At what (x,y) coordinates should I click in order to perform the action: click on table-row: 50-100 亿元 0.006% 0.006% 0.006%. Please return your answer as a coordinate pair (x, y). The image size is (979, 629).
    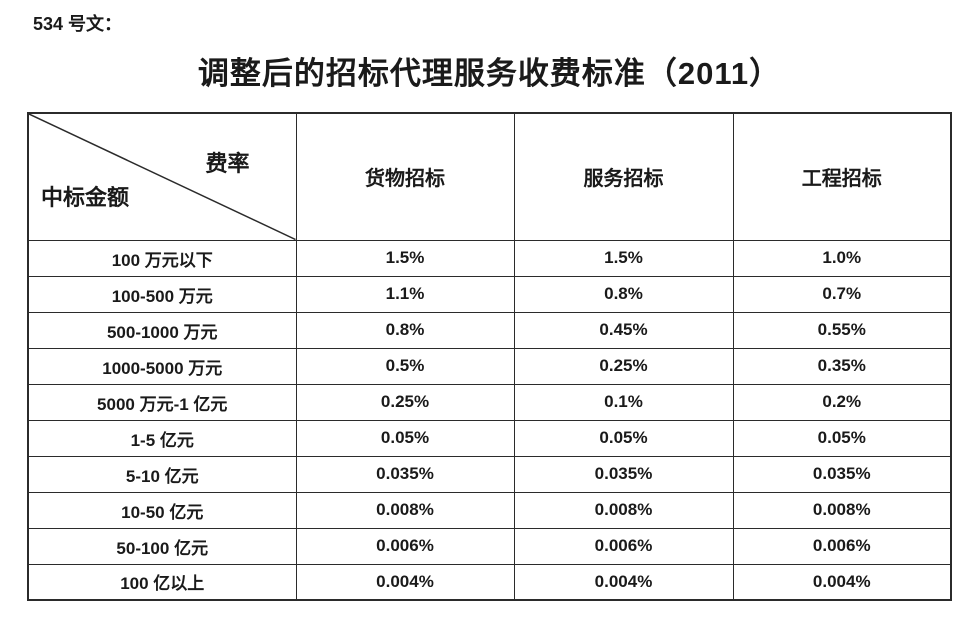
    Looking at the image, I should click on (489, 546).